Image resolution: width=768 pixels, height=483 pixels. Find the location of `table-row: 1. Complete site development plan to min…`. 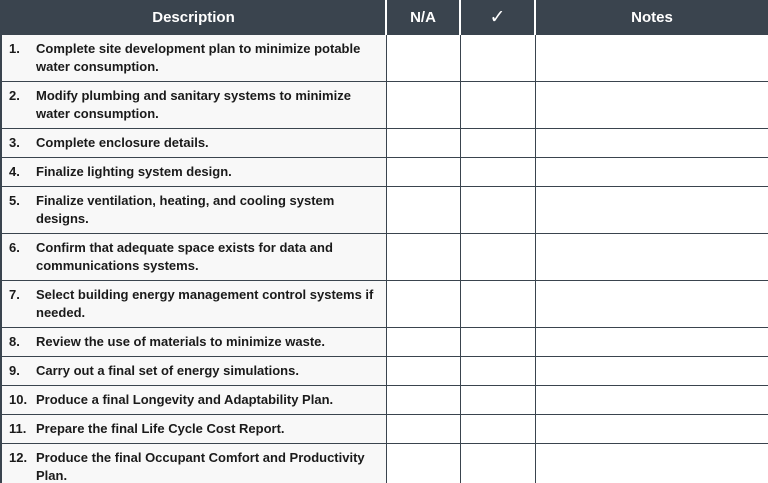

table-row: 1. Complete site development plan to min… is located at coordinates (384, 57).